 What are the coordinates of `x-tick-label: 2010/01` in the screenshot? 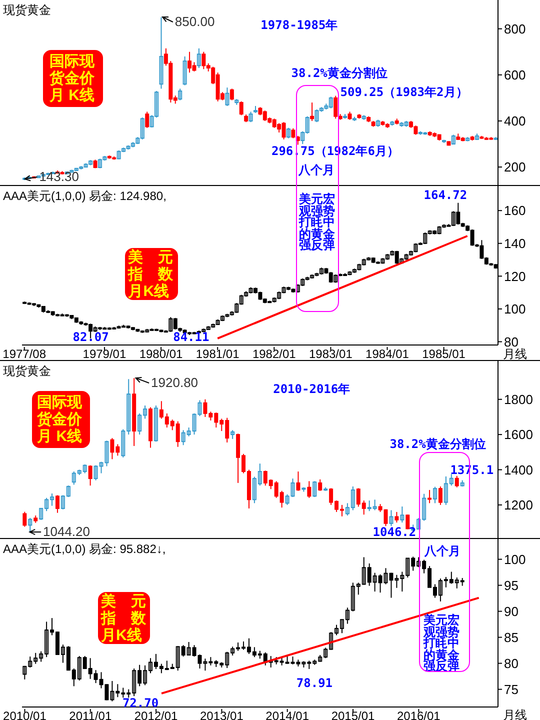 It's located at (25, 714).